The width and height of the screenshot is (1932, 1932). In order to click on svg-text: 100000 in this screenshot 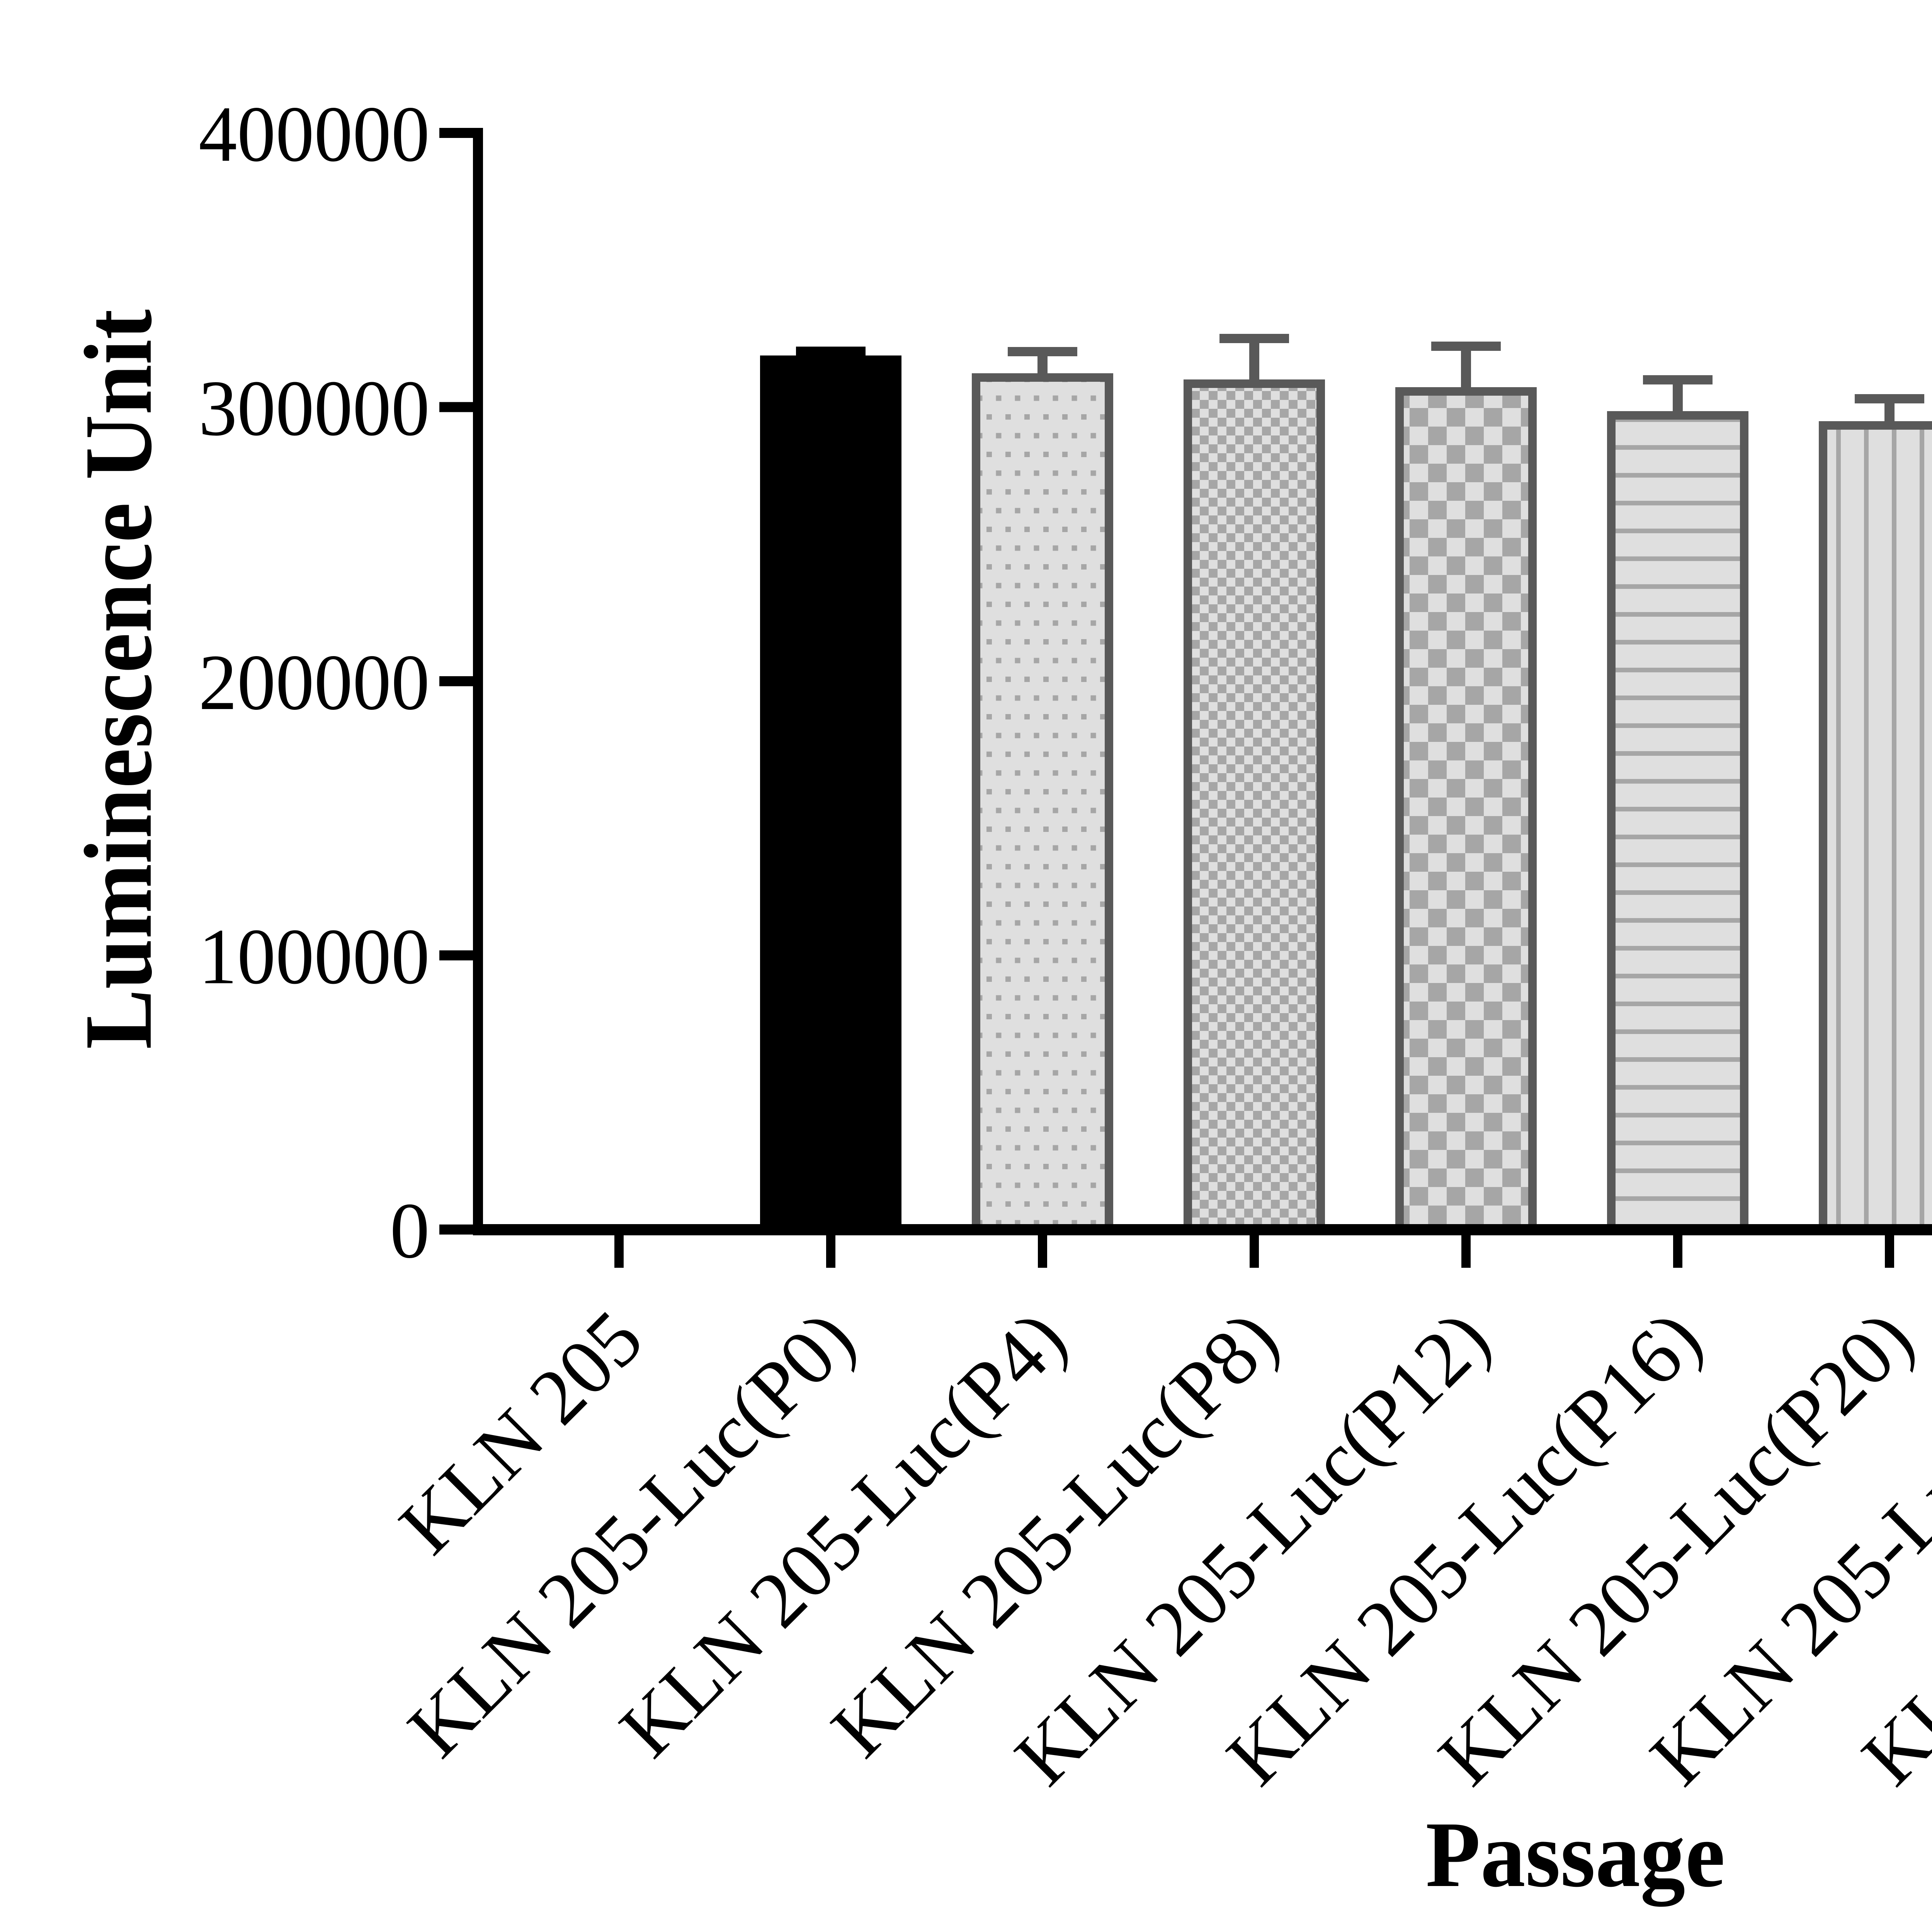, I will do `click(314, 956)`.